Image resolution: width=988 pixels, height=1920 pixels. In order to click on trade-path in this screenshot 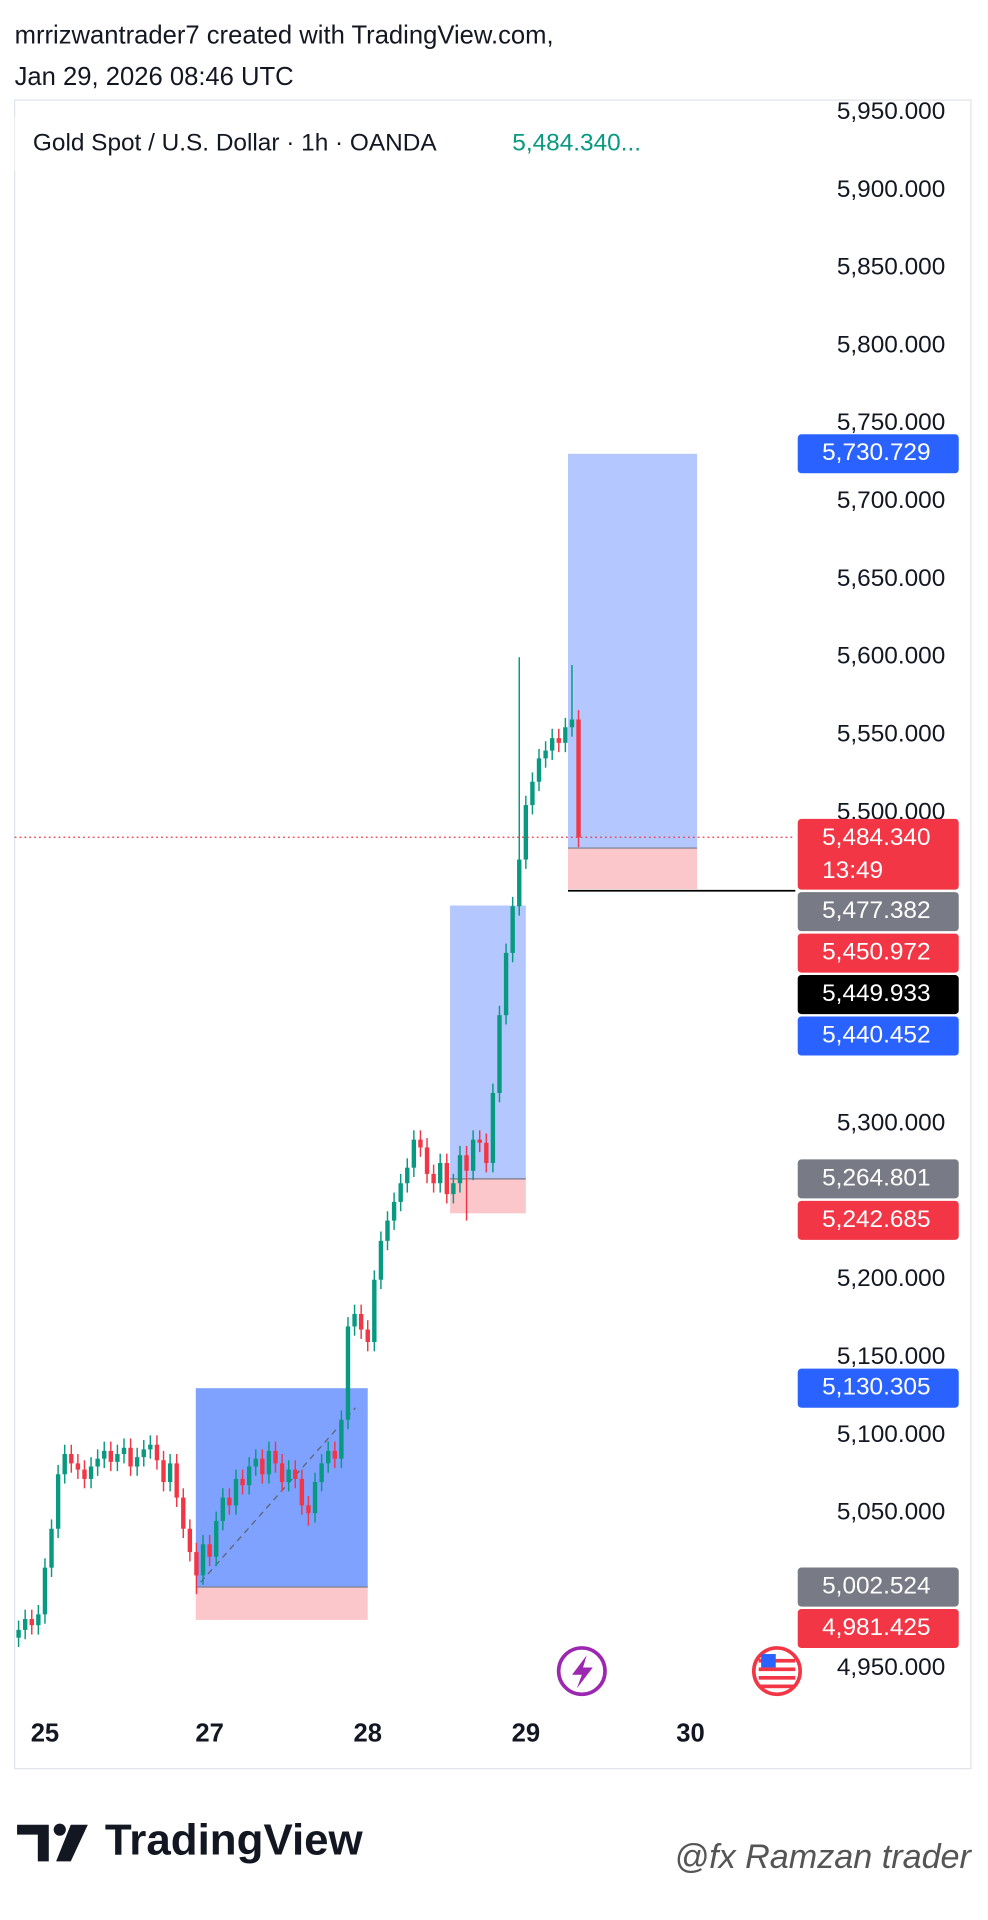, I will do `click(278, 1495)`.